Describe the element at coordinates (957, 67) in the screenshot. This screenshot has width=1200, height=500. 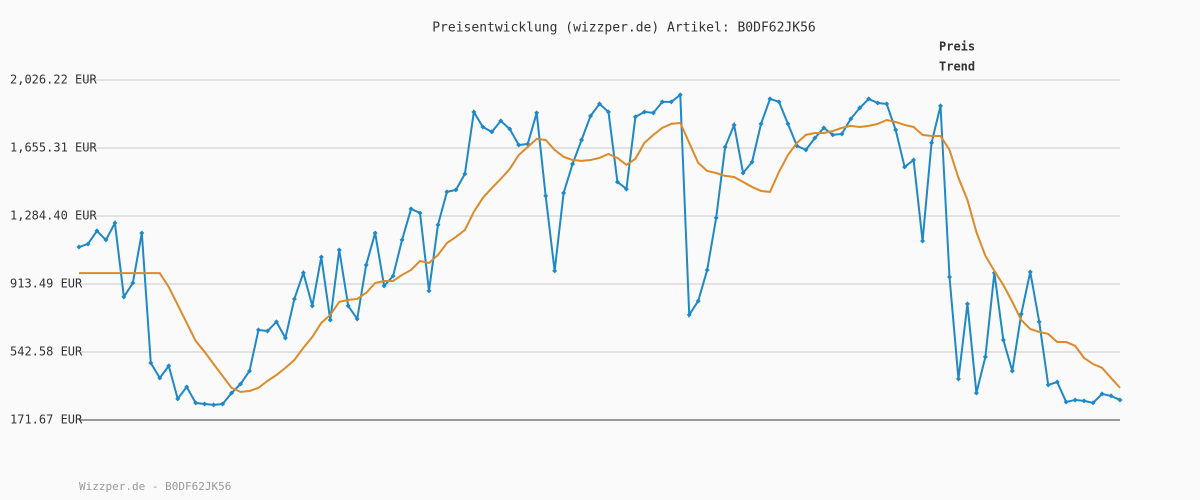
I see `legend-entry: Trend` at that location.